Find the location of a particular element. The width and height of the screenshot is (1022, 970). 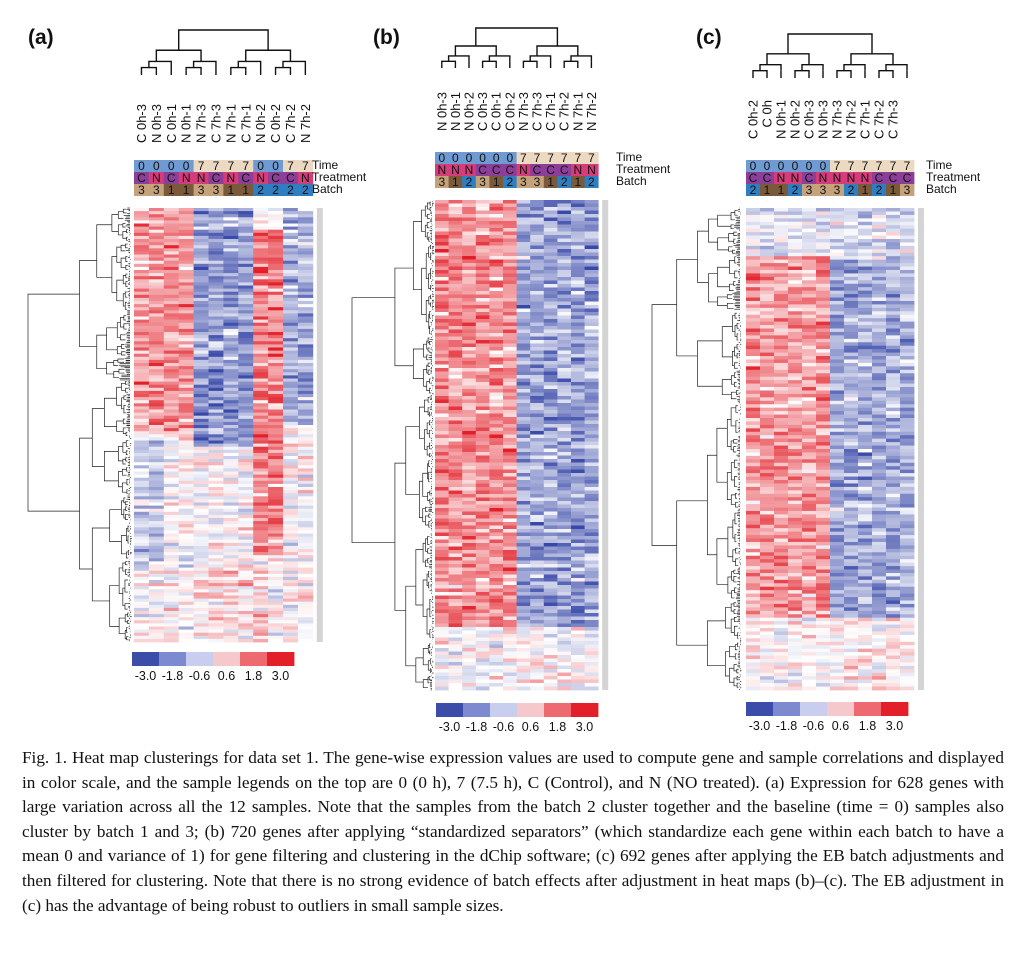

treatment-legend-label: C is located at coordinates (537, 170).